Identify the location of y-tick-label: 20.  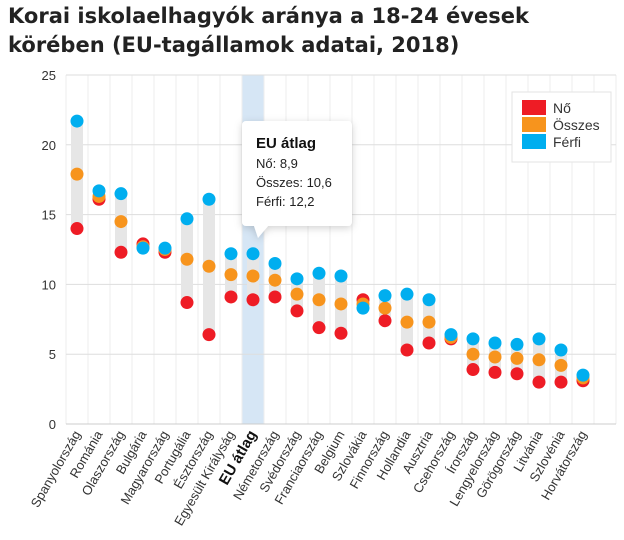
(49, 145).